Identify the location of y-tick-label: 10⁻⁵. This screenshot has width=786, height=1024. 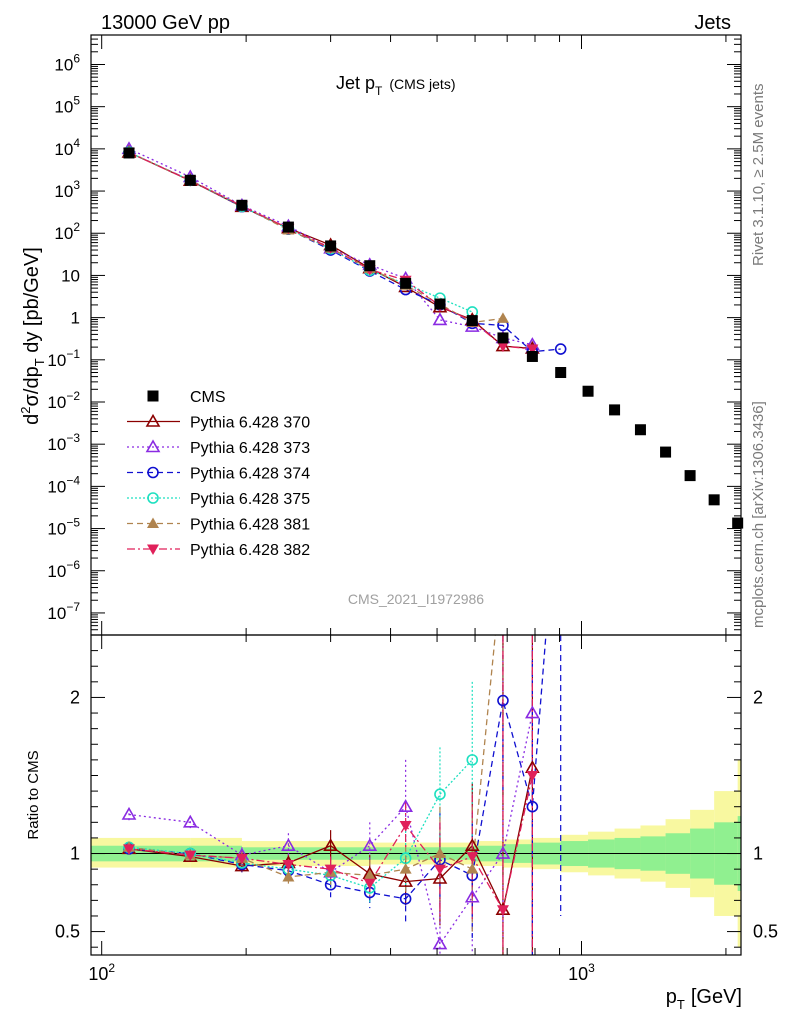
(63, 527).